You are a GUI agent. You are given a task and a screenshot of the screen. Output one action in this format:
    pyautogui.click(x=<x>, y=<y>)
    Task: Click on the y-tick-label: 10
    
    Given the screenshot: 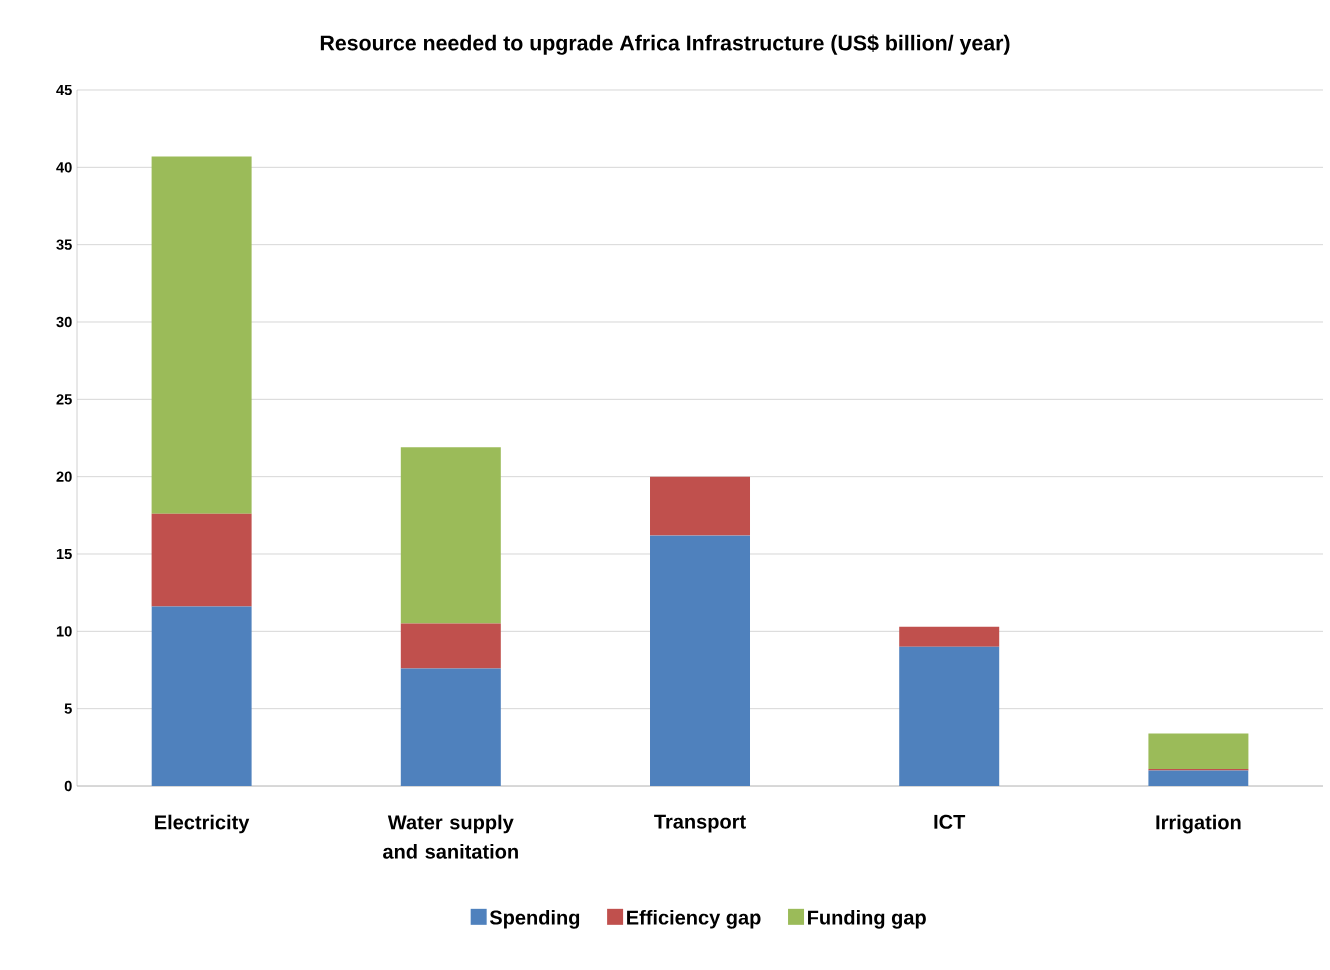 What is the action you would take?
    pyautogui.click(x=64, y=631)
    